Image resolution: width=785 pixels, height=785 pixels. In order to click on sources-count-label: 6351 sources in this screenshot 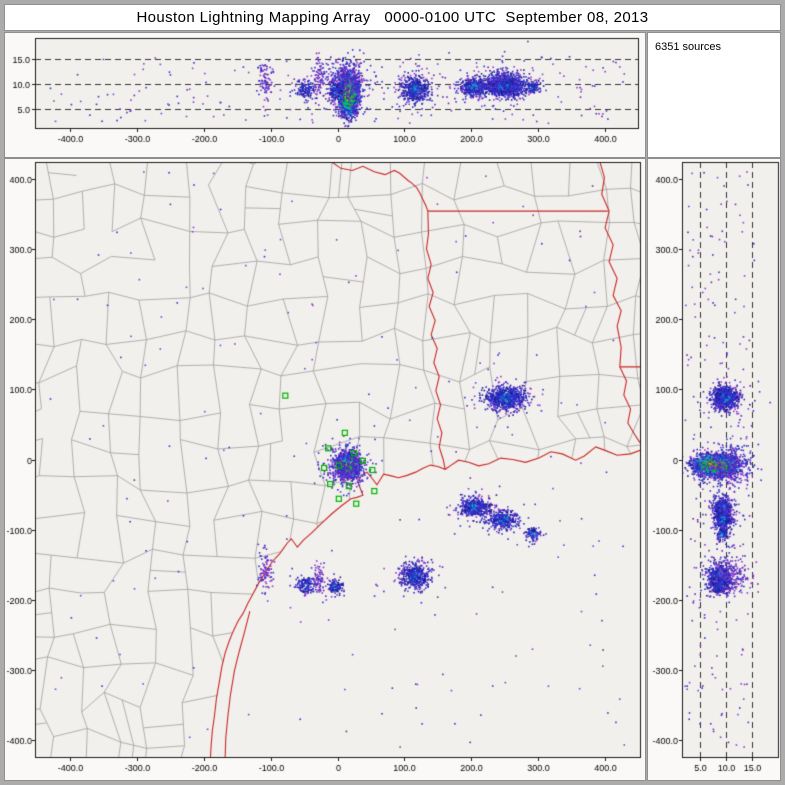, I will do `click(688, 47)`.